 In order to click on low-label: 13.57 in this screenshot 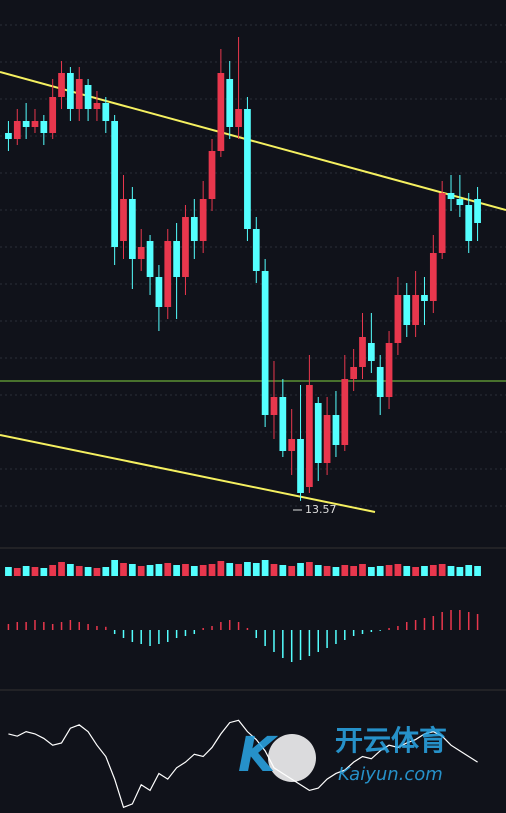, I will do `click(321, 509)`.